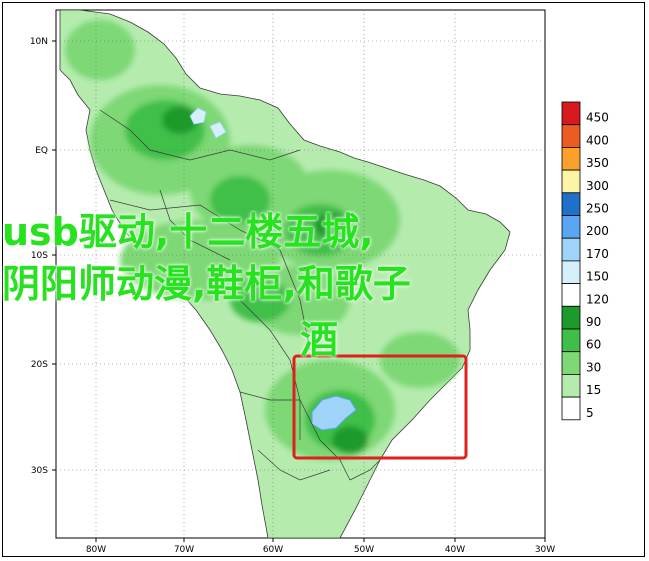 The height and width of the screenshot is (561, 649). Describe the element at coordinates (184, 550) in the screenshot. I see `lon-label: 70W` at that location.